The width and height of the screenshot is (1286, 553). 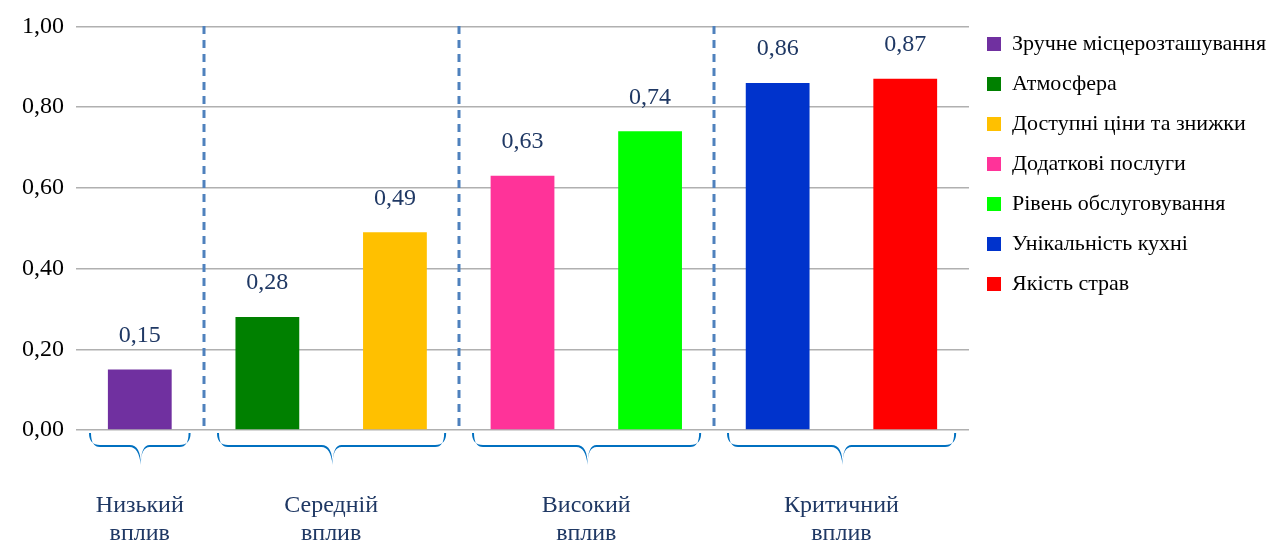 What do you see at coordinates (650, 95) in the screenshot?
I see `data-label: 0,74` at bounding box center [650, 95].